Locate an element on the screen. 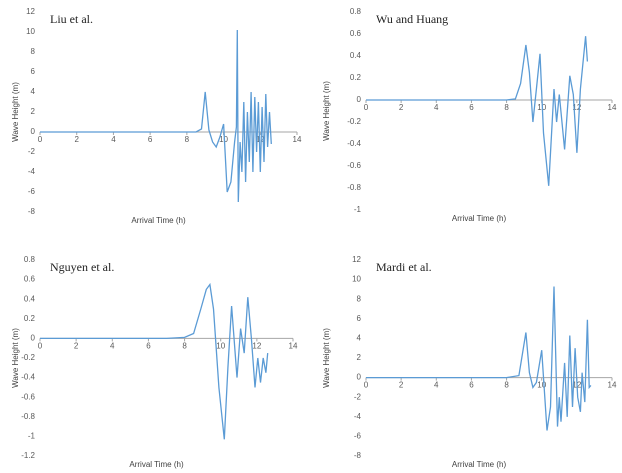 This screenshot has width=622, height=473. chart-title: Nguyen et al. is located at coordinates (82, 267).